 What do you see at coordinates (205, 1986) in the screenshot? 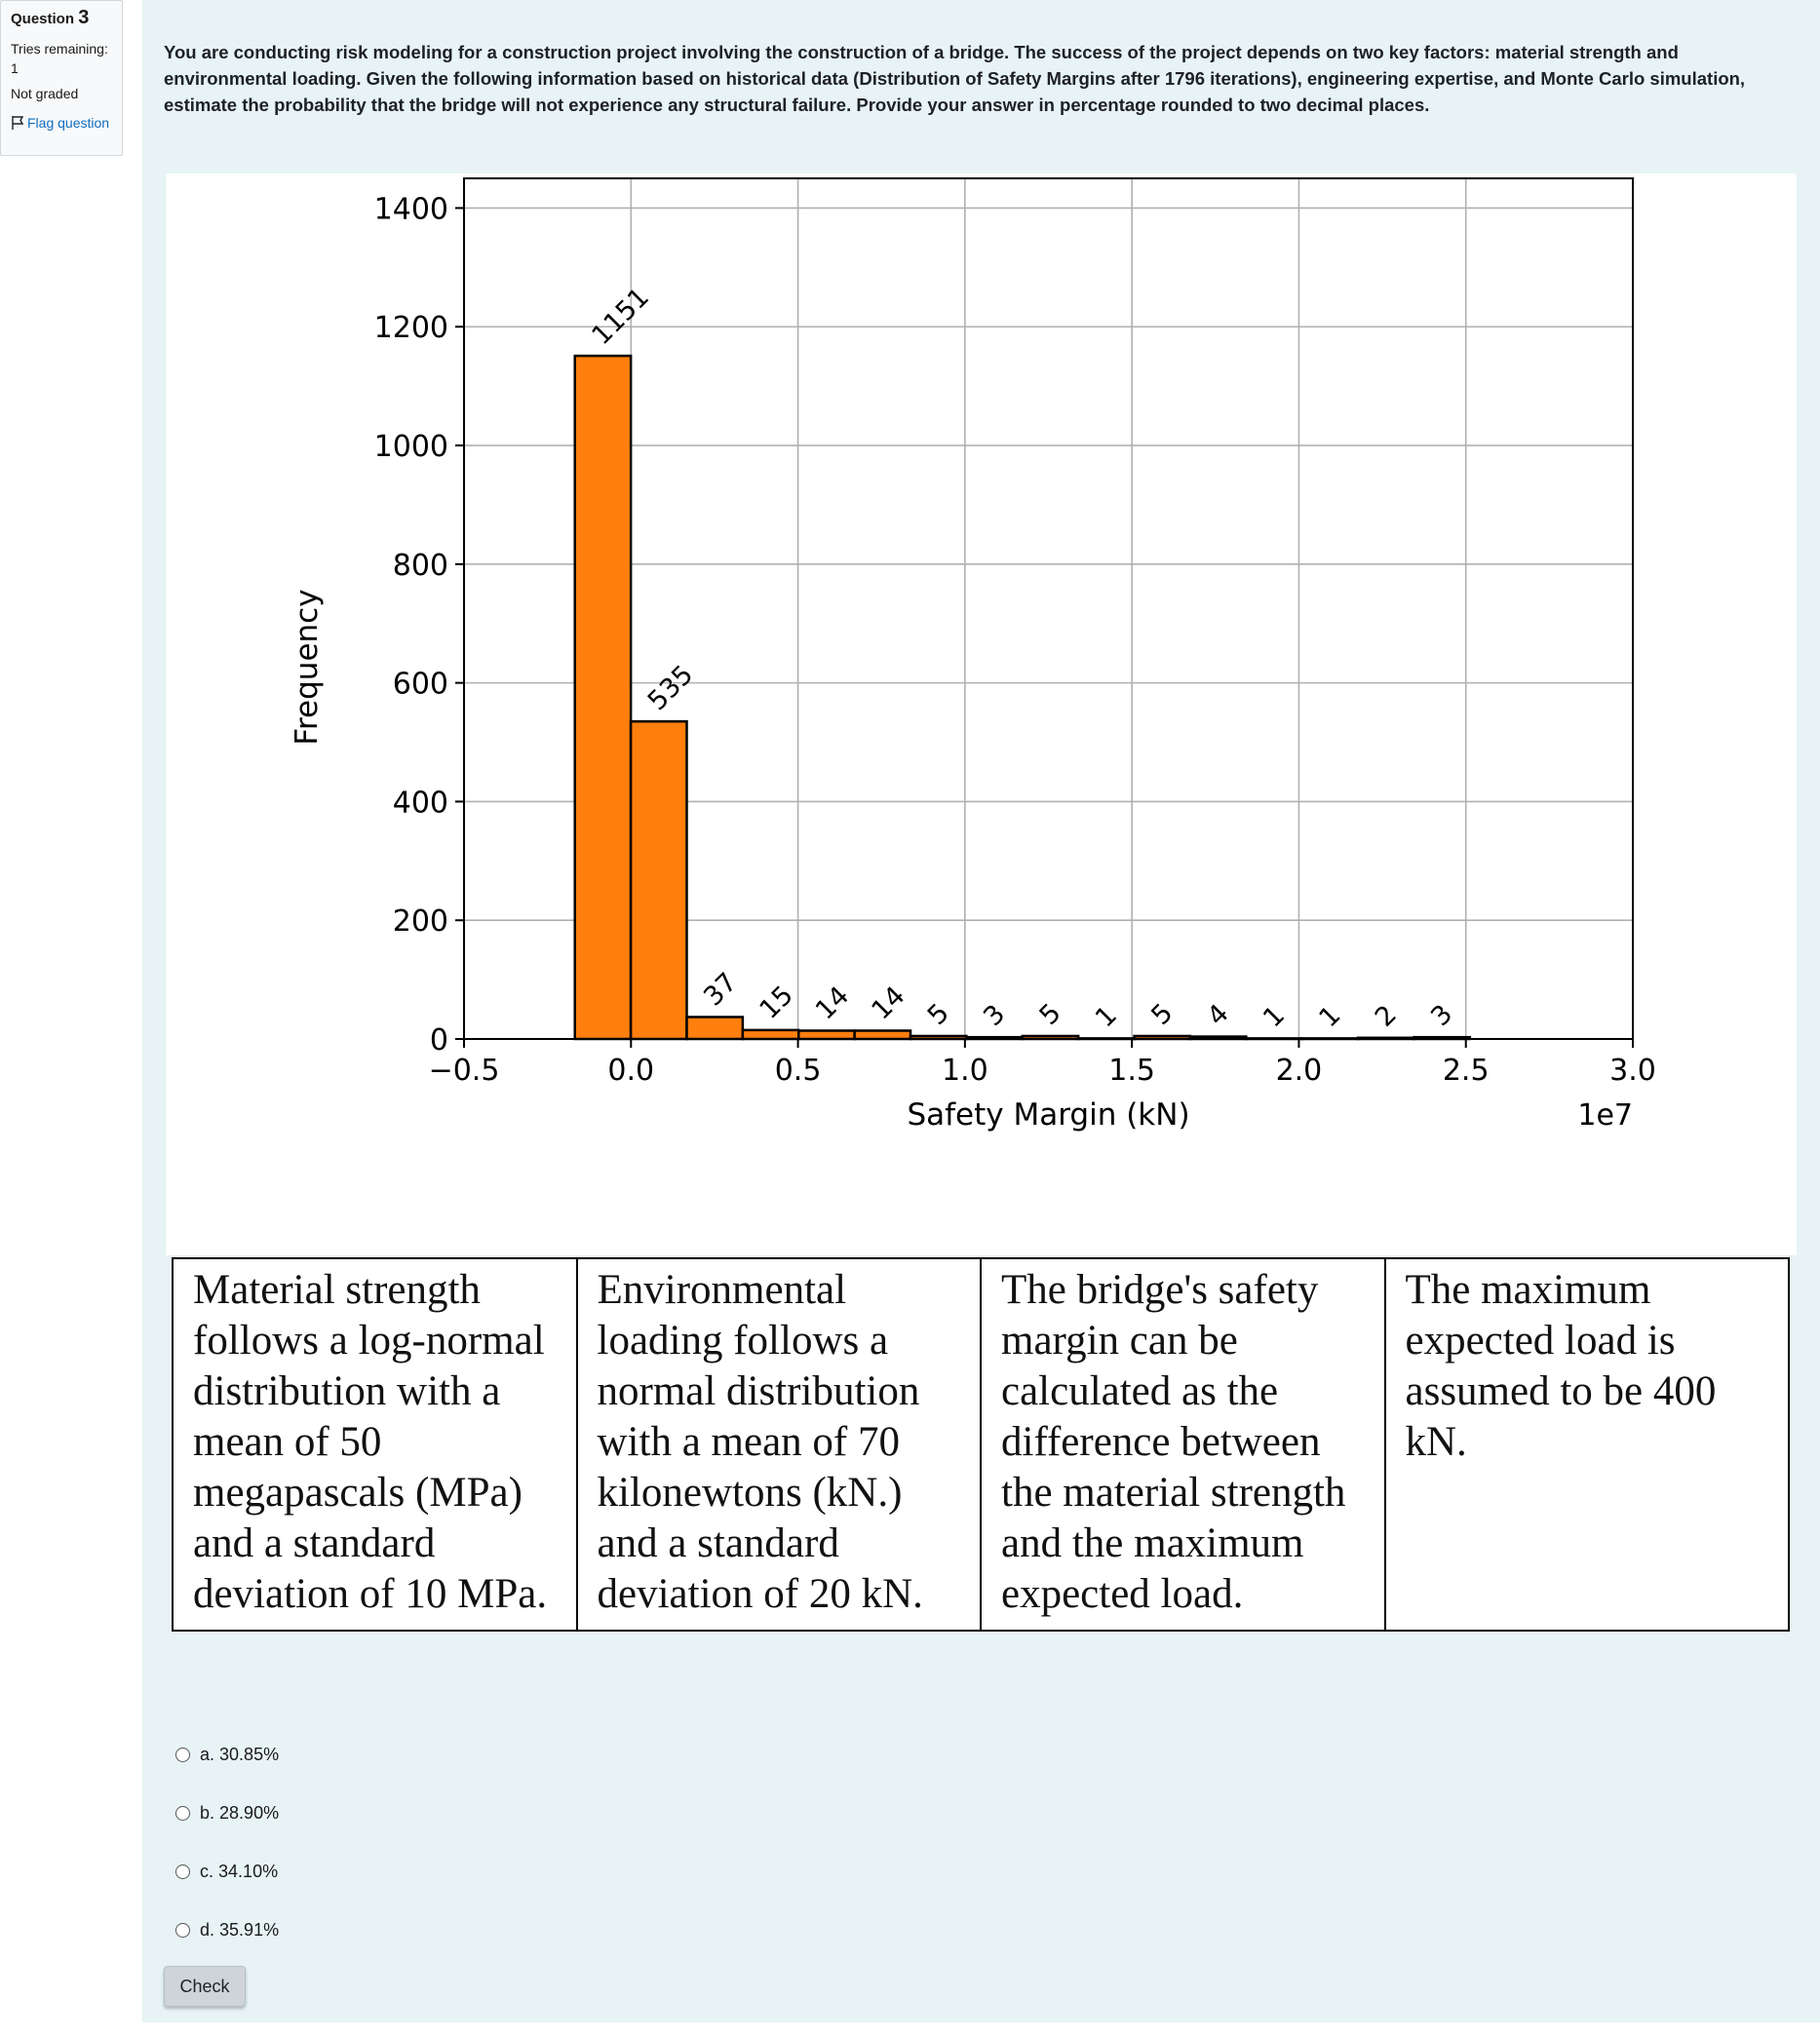
I see `check-button: Check` at bounding box center [205, 1986].